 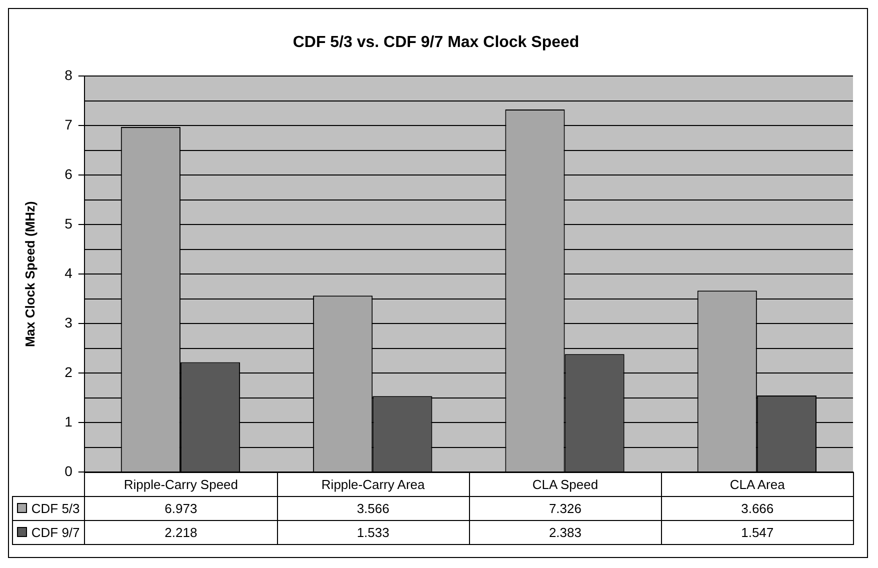 I want to click on y-tick-label: 3, so click(x=68, y=322).